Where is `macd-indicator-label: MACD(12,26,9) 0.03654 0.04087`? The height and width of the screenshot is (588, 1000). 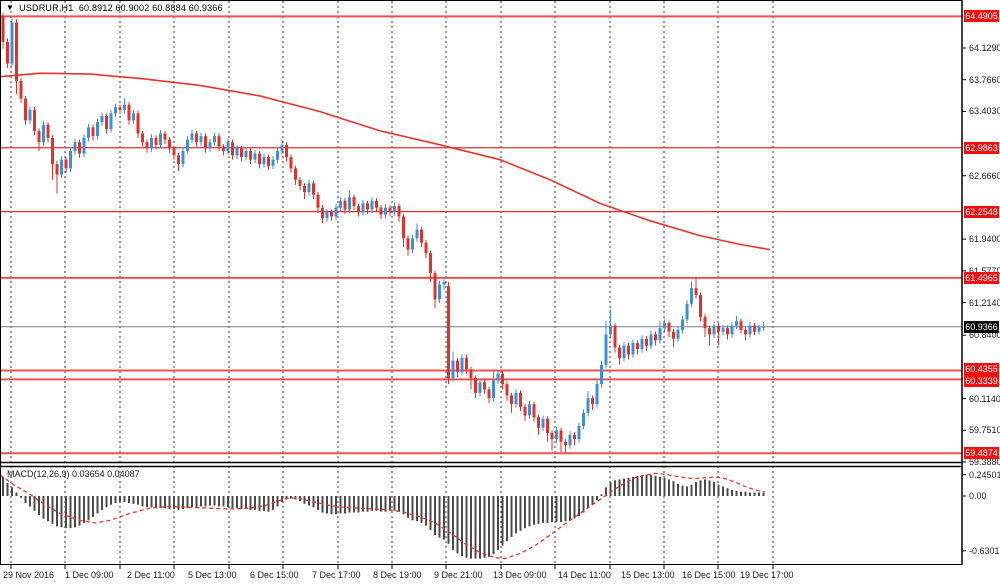 macd-indicator-label: MACD(12,26,9) 0.03654 0.04087 is located at coordinates (73, 474).